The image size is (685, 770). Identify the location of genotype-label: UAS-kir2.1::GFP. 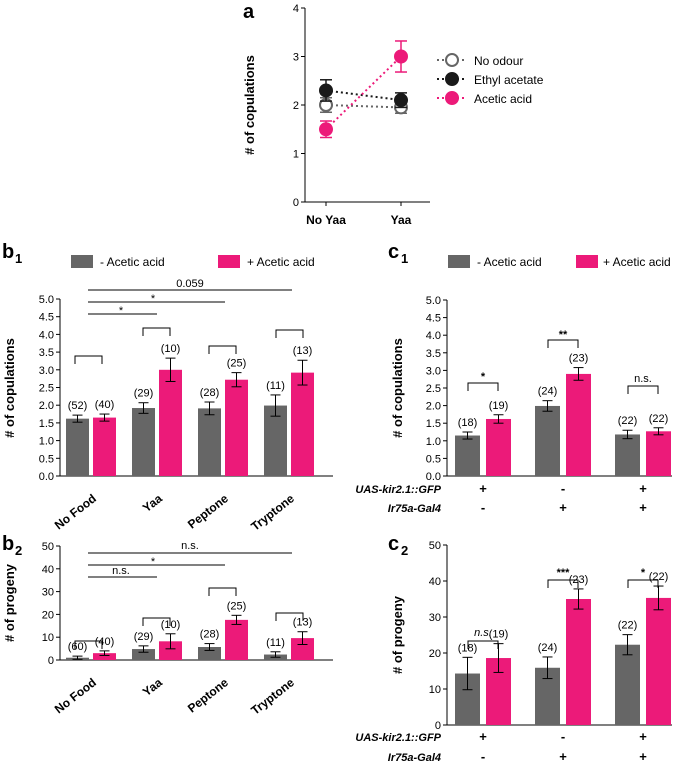
(398, 490).